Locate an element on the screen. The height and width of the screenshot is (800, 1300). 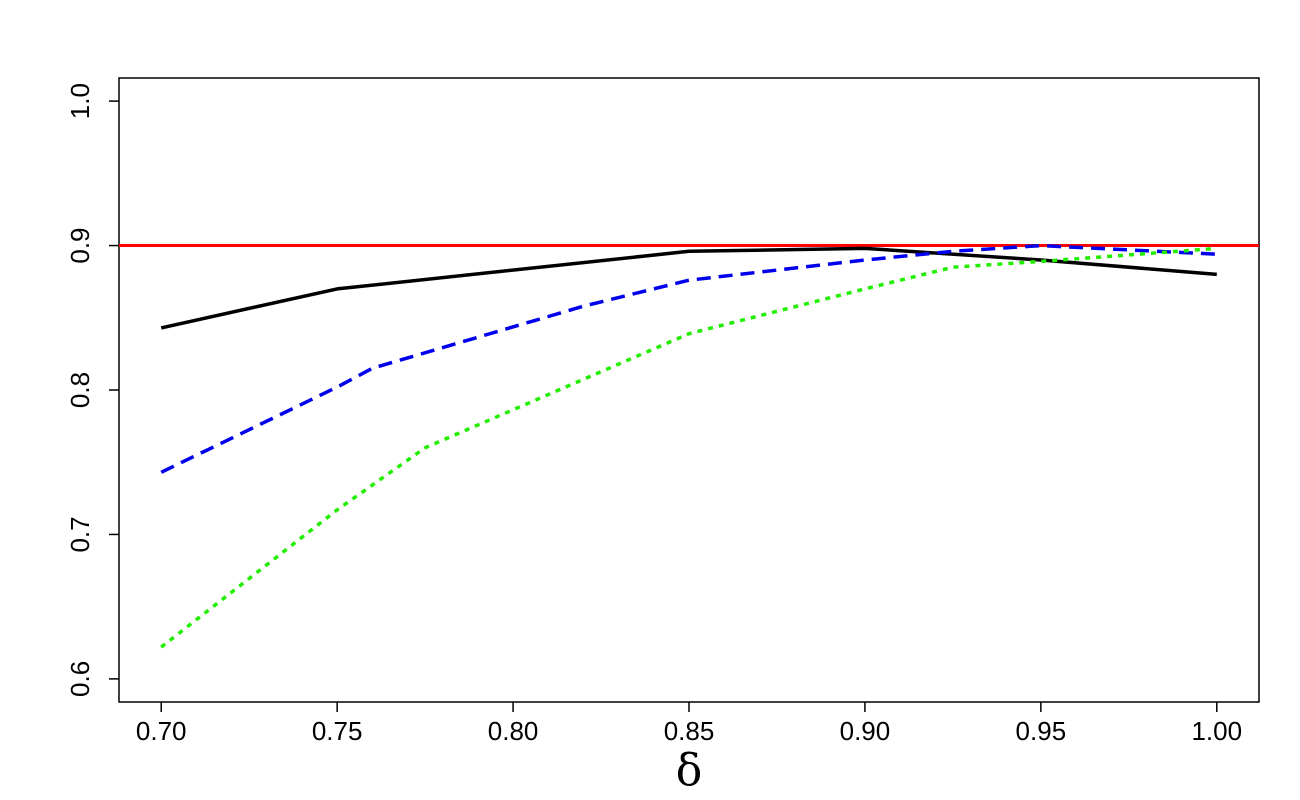
x-tick-label: 0.95 is located at coordinates (1041, 731).